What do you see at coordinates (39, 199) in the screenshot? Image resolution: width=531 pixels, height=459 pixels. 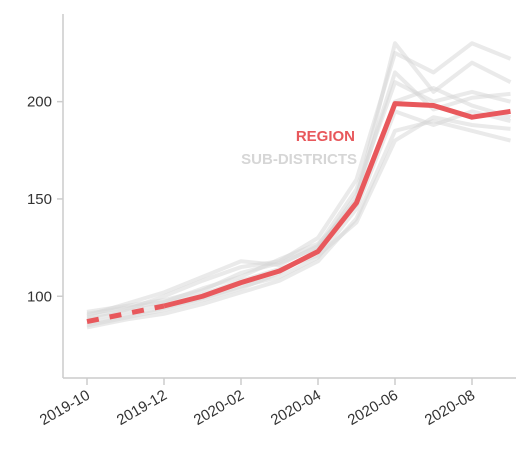 I see `y-tick-label: 150` at bounding box center [39, 199].